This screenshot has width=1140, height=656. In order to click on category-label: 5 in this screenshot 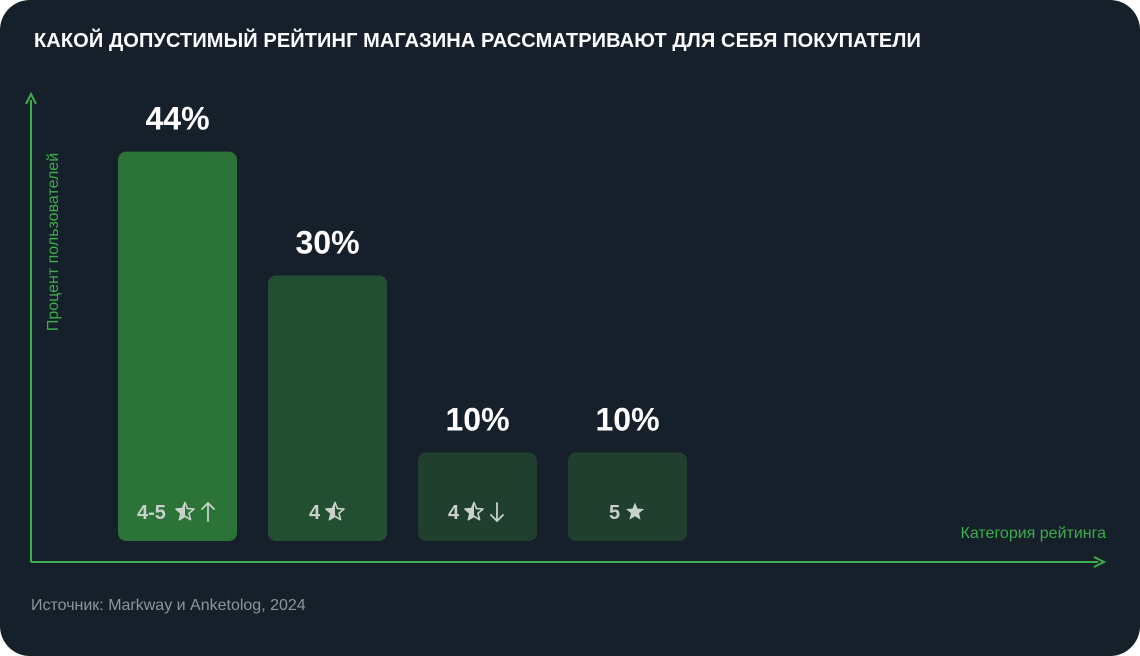, I will do `click(627, 513)`.